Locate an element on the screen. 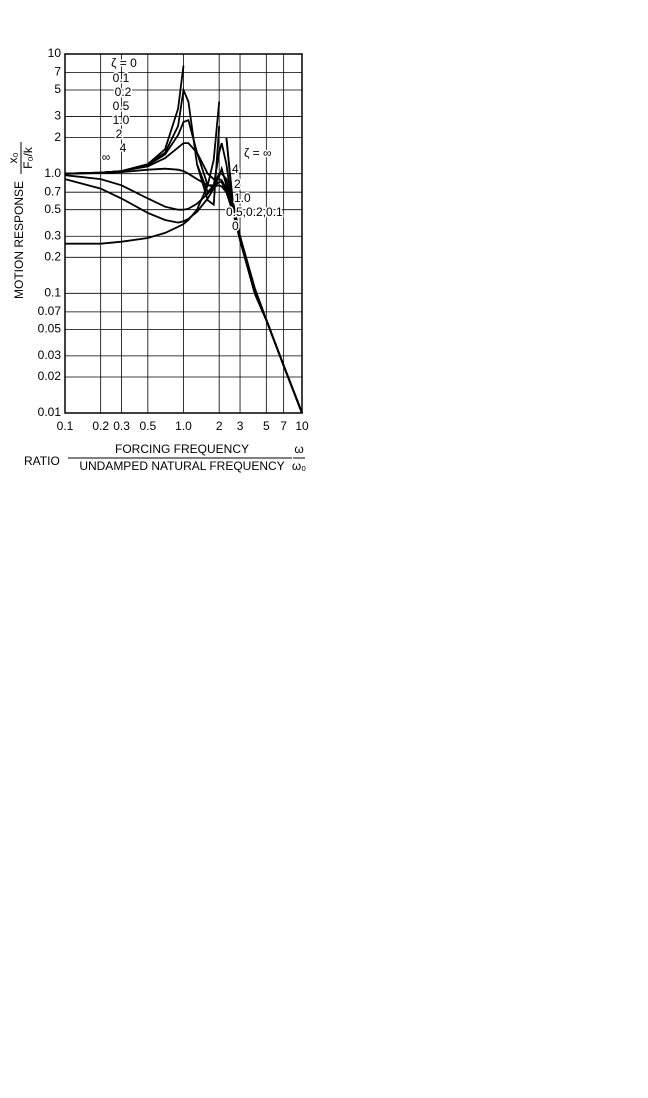 The height and width of the screenshot is (1098, 648). legend-label: 0.2 is located at coordinates (123, 92).